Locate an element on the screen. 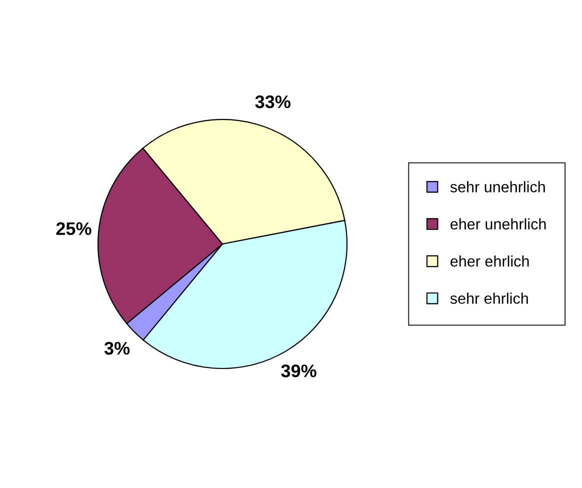  legend-label: sehr ehrlich is located at coordinates (489, 298).